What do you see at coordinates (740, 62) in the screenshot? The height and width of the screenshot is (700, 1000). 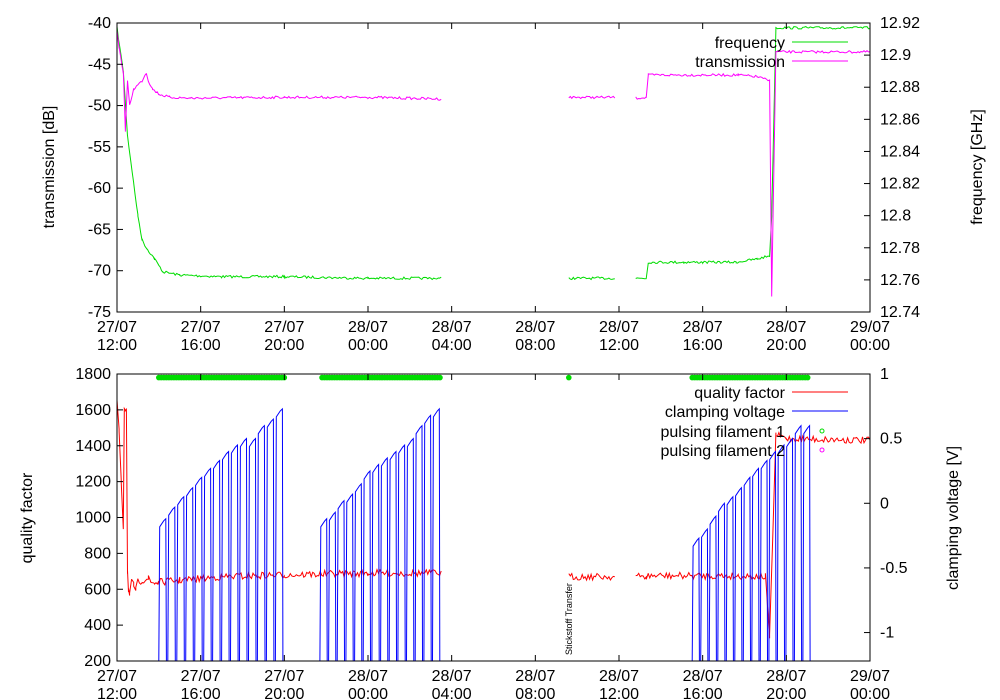 I see `legend-transmission-label: transmission` at bounding box center [740, 62].